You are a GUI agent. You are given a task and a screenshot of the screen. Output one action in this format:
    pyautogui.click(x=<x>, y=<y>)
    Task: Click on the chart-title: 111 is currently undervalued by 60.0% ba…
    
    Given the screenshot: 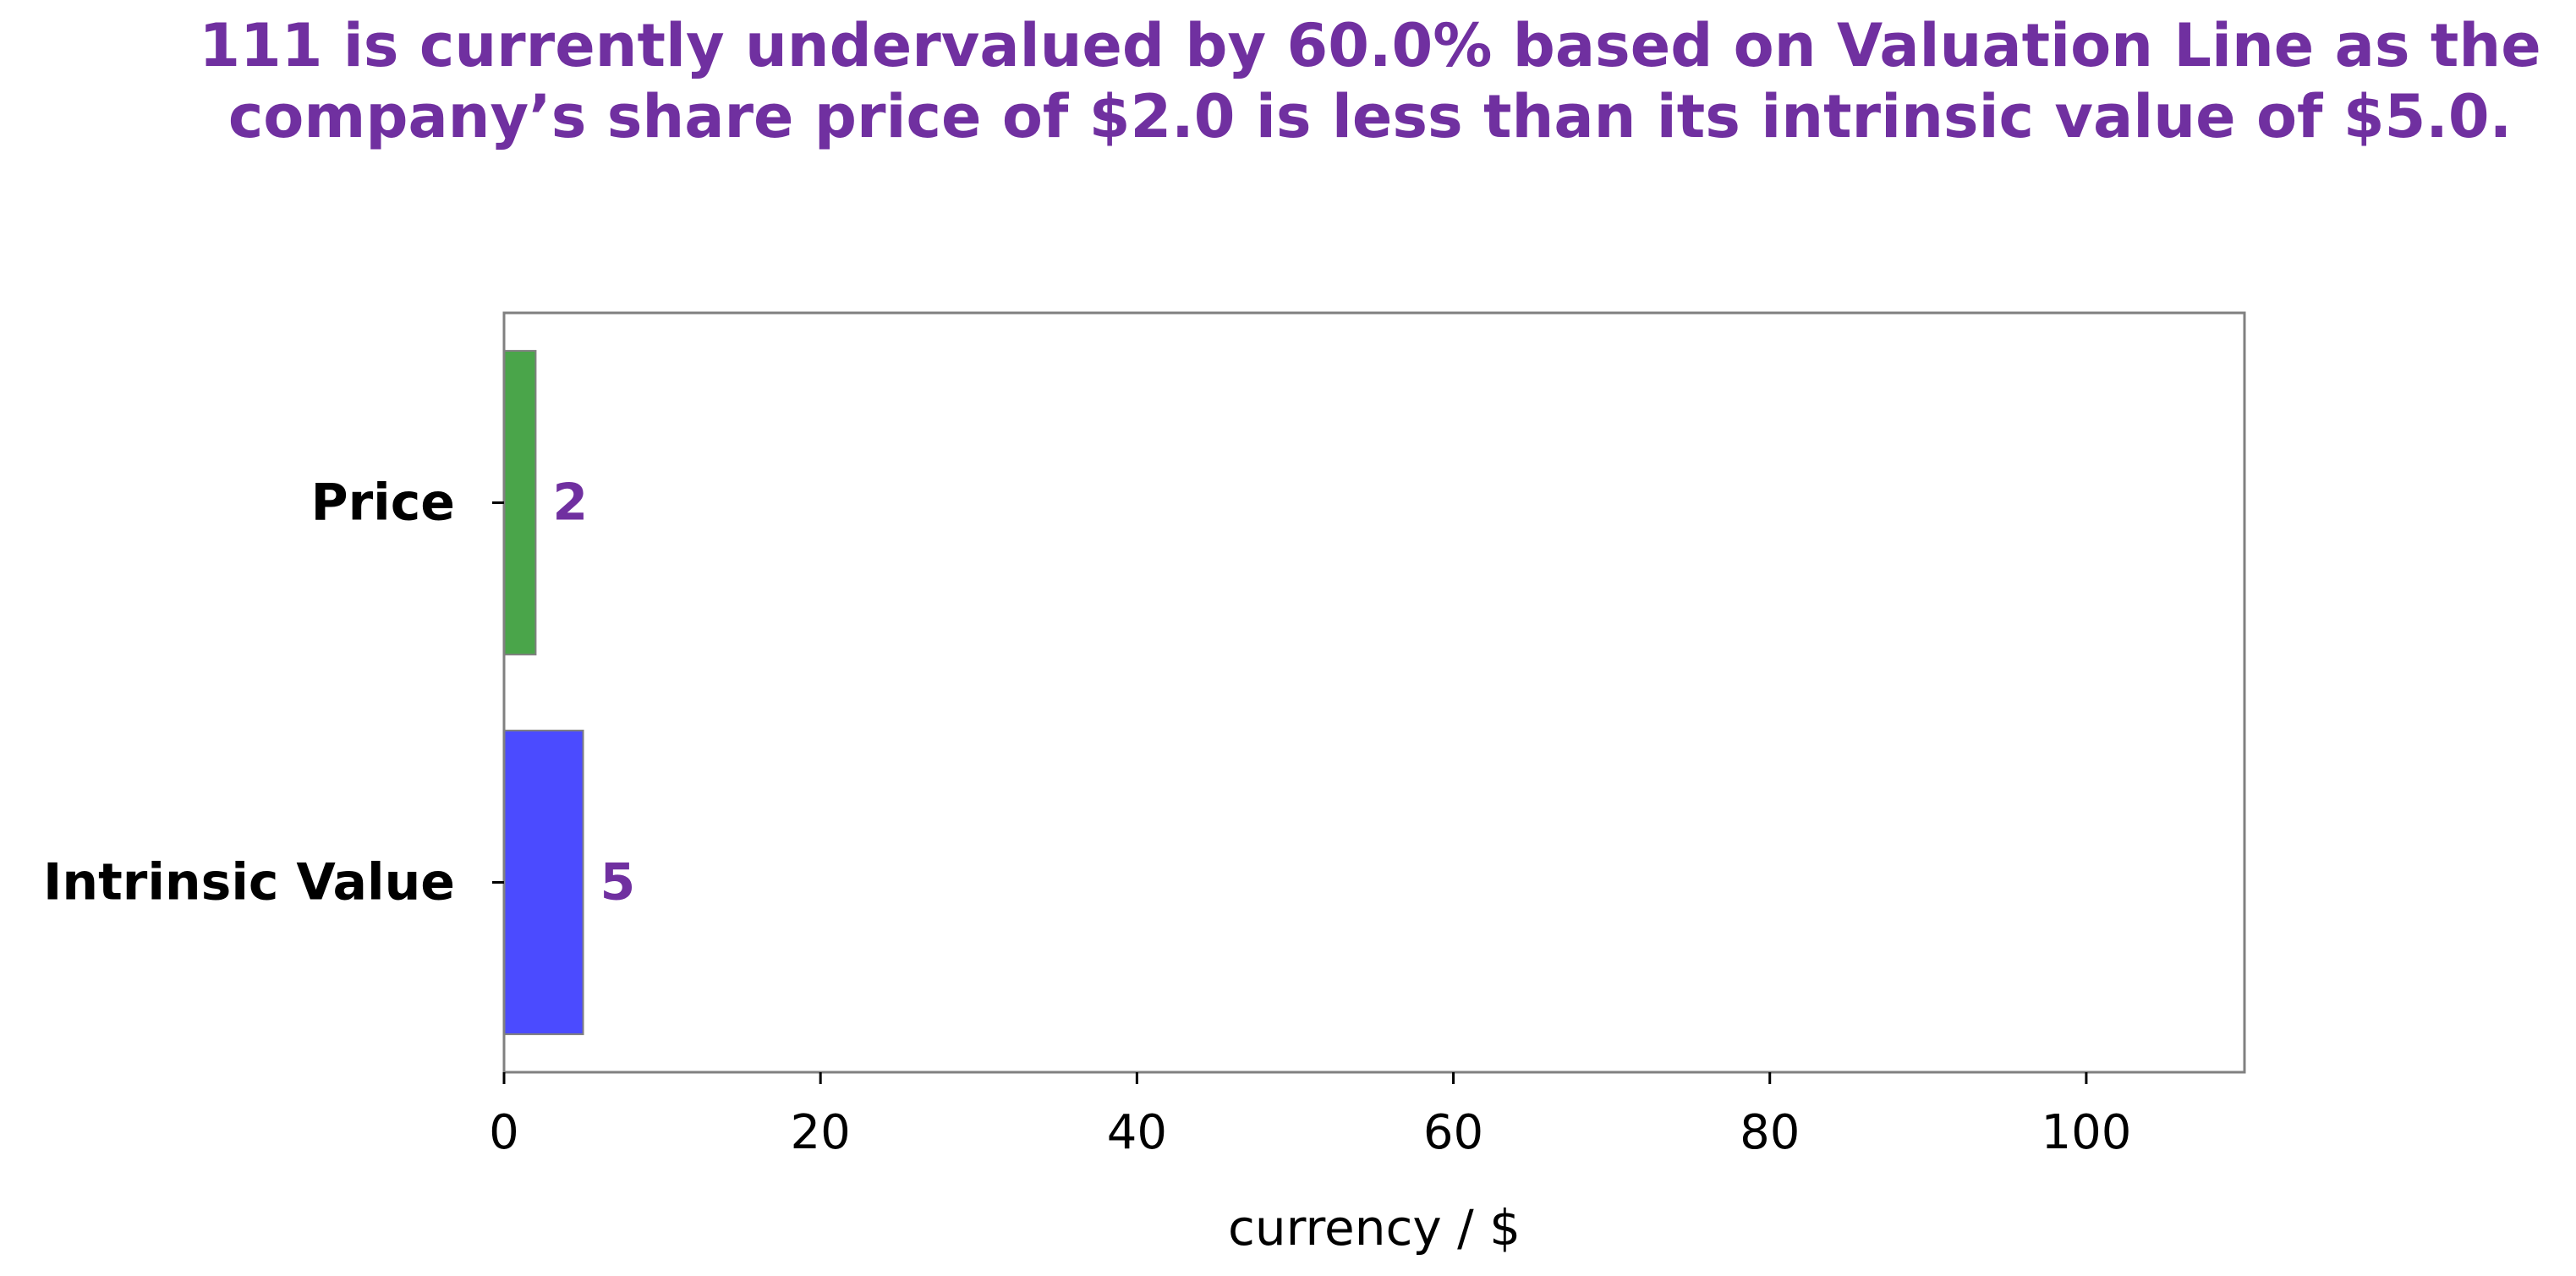 What is the action you would take?
    pyautogui.click(x=1370, y=81)
    